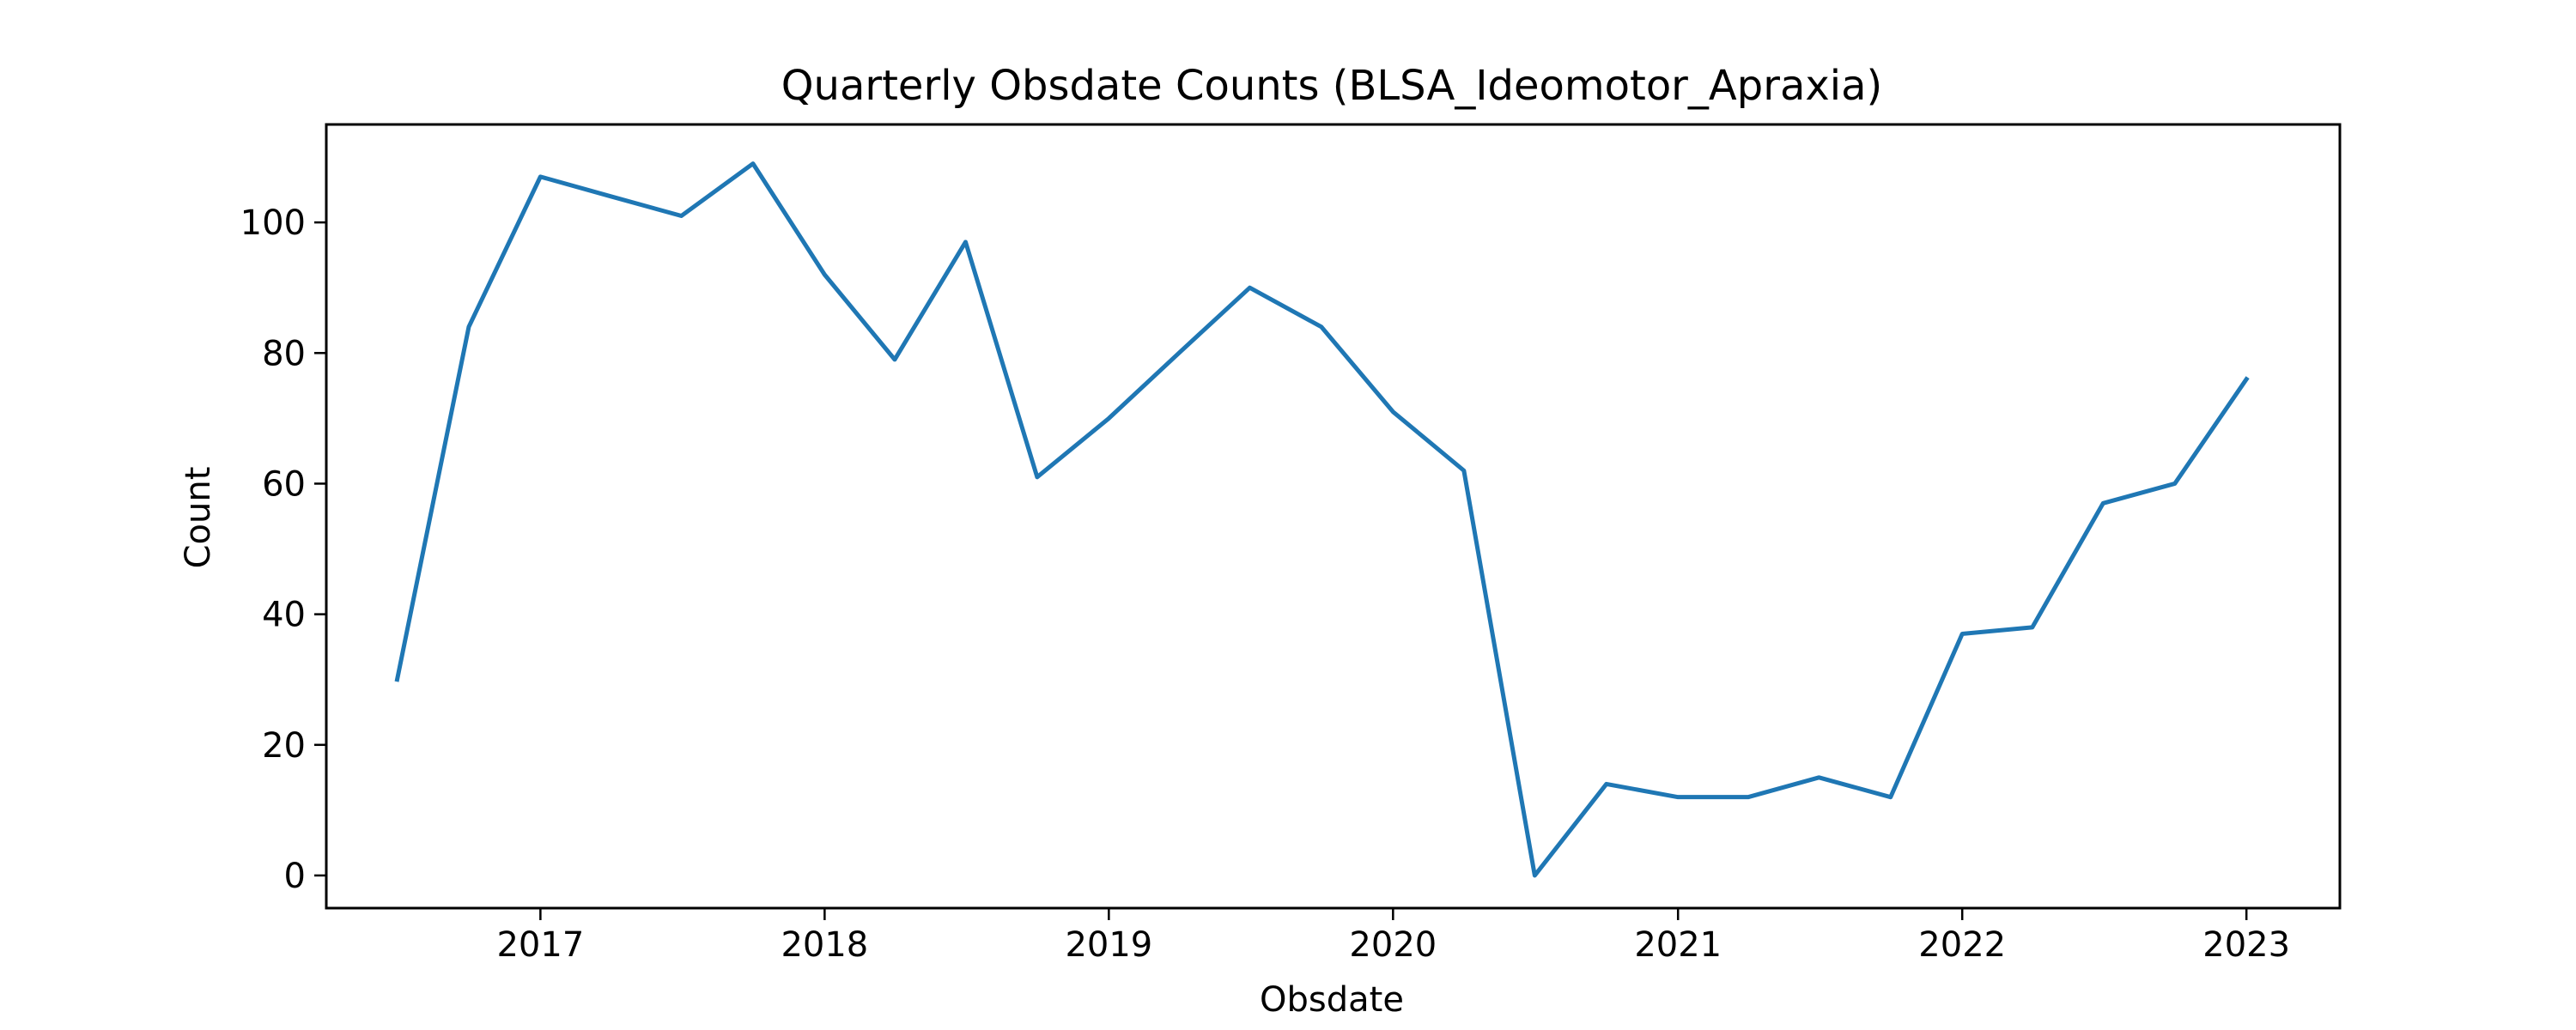 This screenshot has height=1030, width=2576. What do you see at coordinates (283, 549) in the screenshot?
I see `y-axis: 0 20 40 60 80 100` at bounding box center [283, 549].